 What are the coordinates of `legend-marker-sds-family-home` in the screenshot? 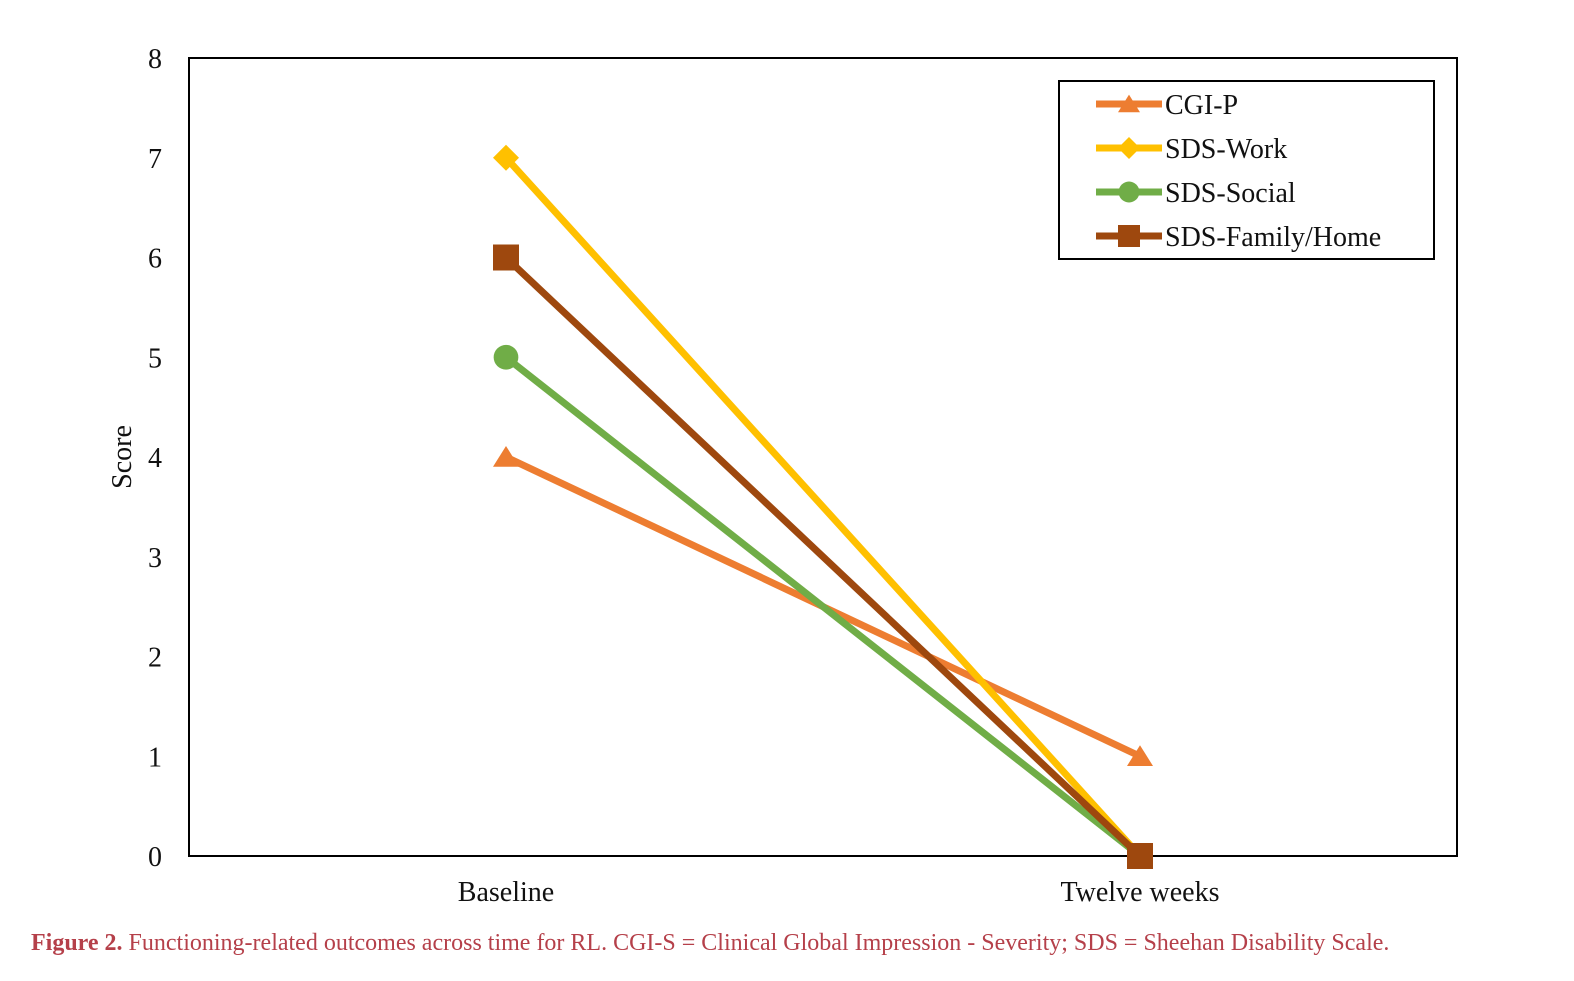 It's located at (1129, 236).